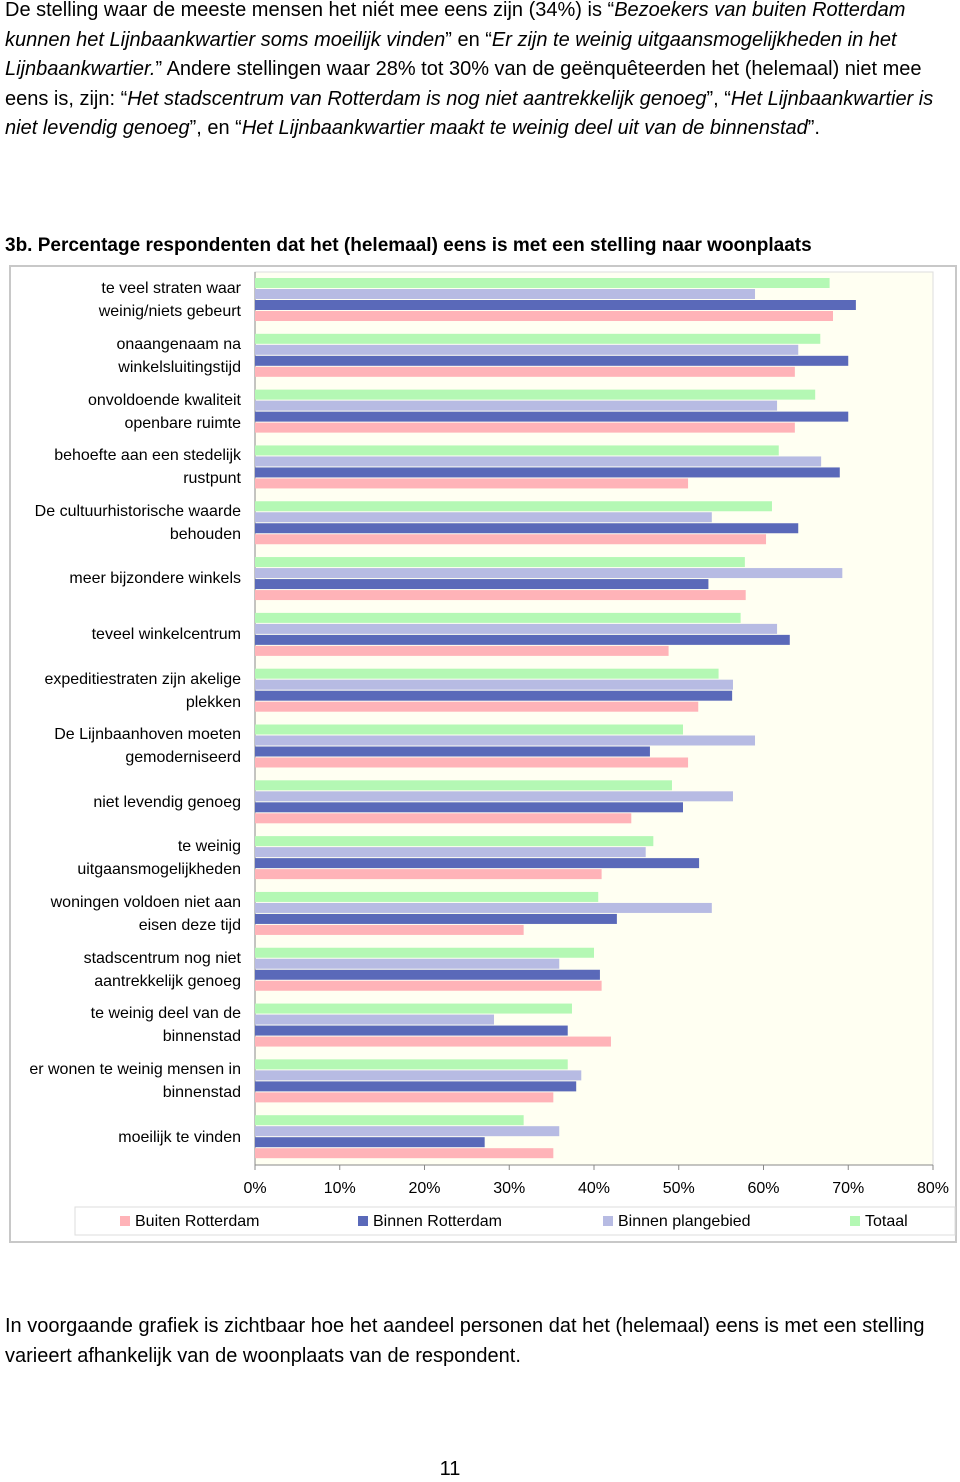 This screenshot has height=1482, width=960. Describe the element at coordinates (763, 1188) in the screenshot. I see `x-tick-label: 60%` at that location.